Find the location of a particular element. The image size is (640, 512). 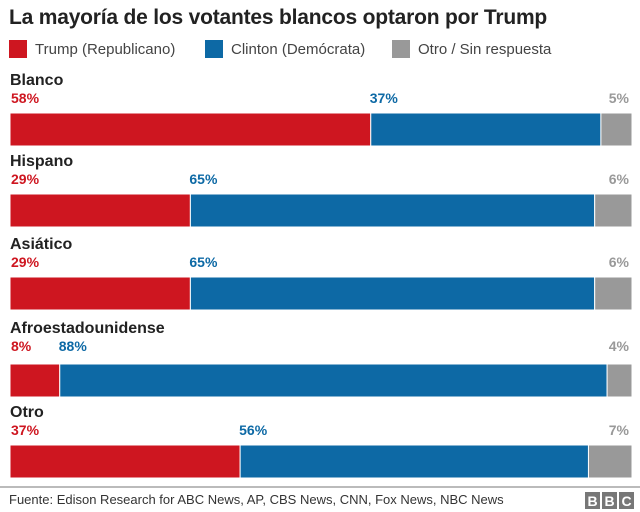

legend-item-clinton: Clinton (Demócrata) is located at coordinates (285, 49).